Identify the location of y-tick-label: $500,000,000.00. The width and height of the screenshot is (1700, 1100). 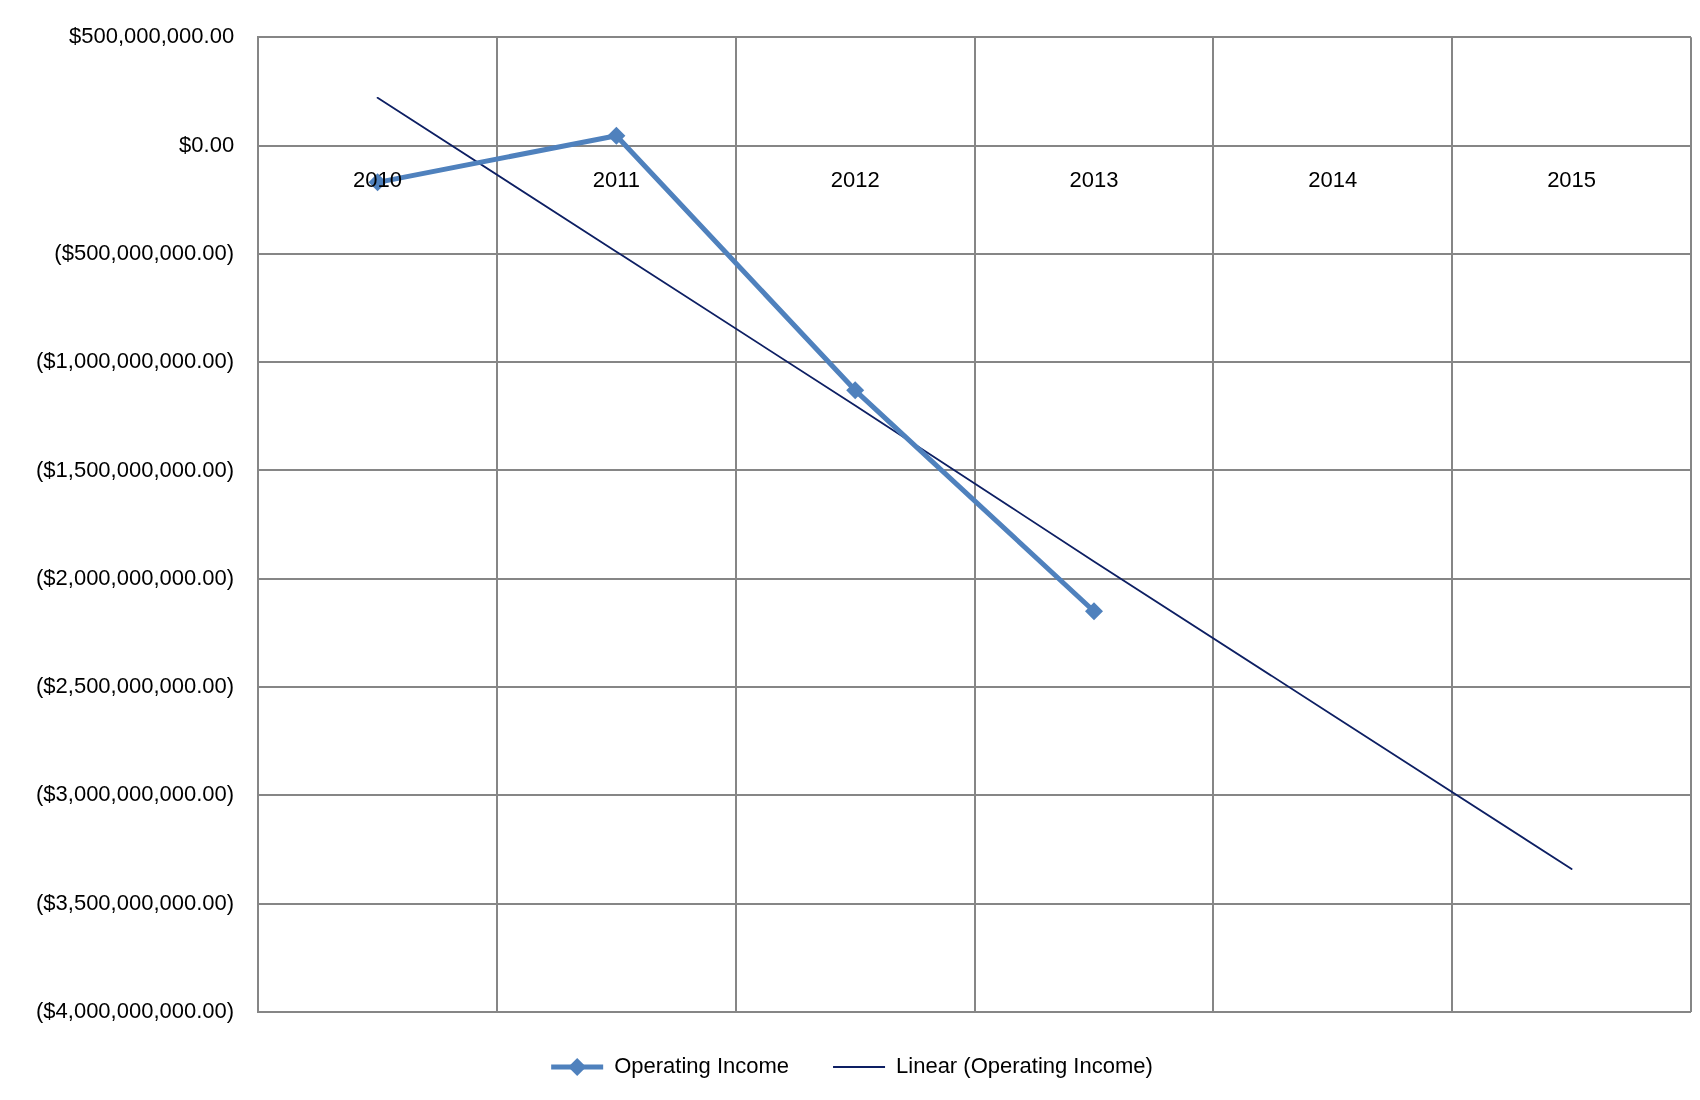
(151, 36).